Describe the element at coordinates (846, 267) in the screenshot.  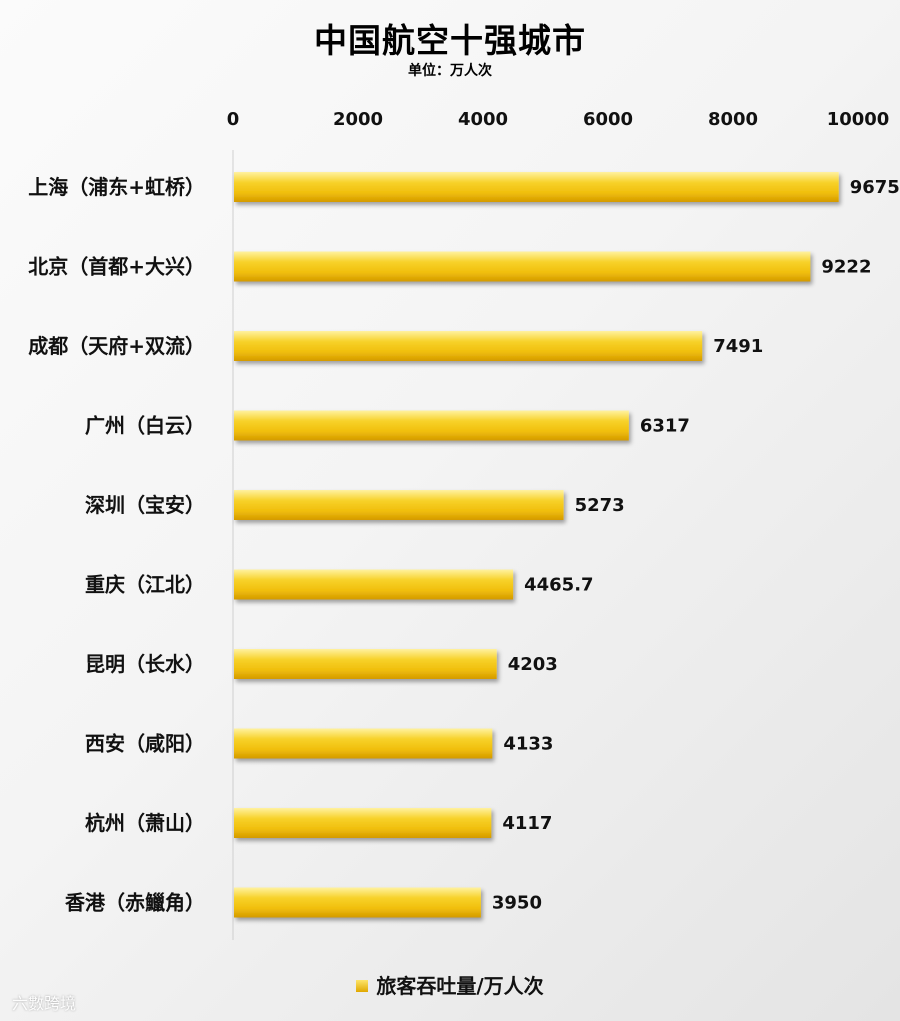
I see `data-label: 9222` at that location.